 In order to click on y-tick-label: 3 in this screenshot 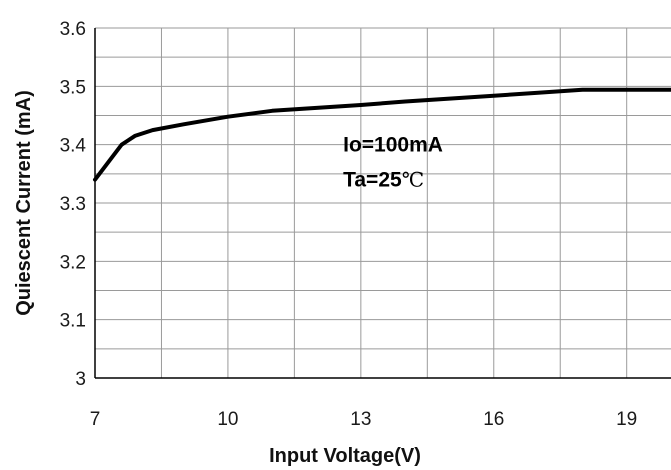, I will do `click(80, 379)`.